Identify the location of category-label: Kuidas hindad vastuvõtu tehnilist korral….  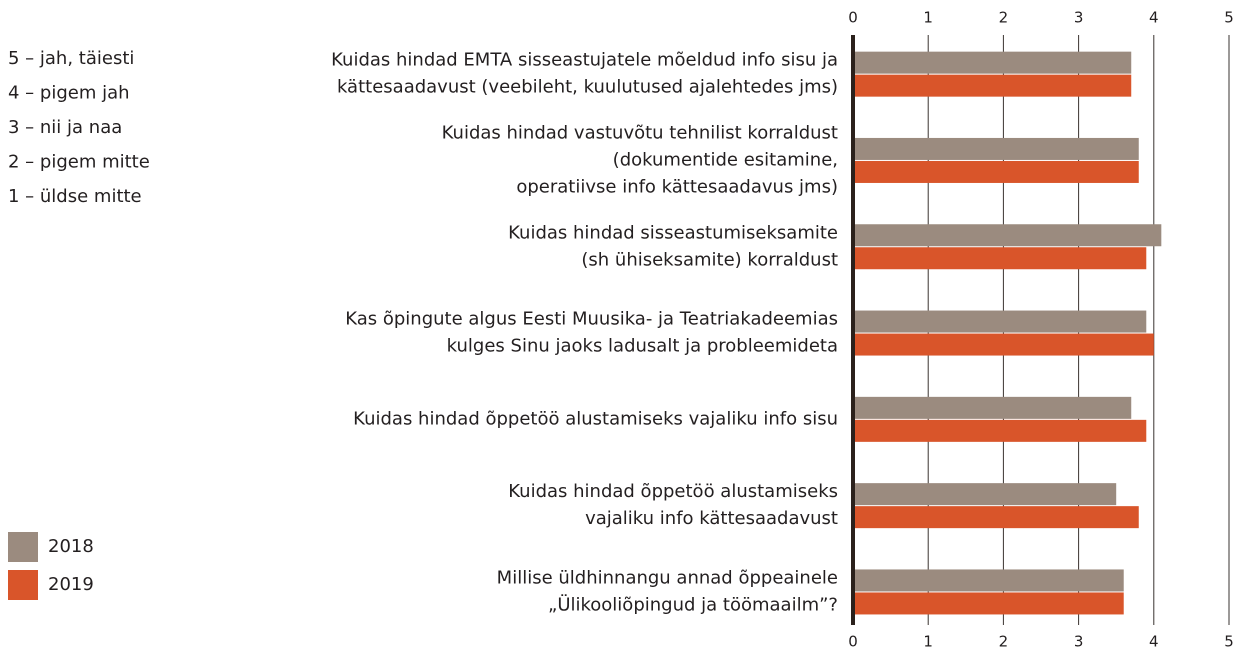
(640, 132).